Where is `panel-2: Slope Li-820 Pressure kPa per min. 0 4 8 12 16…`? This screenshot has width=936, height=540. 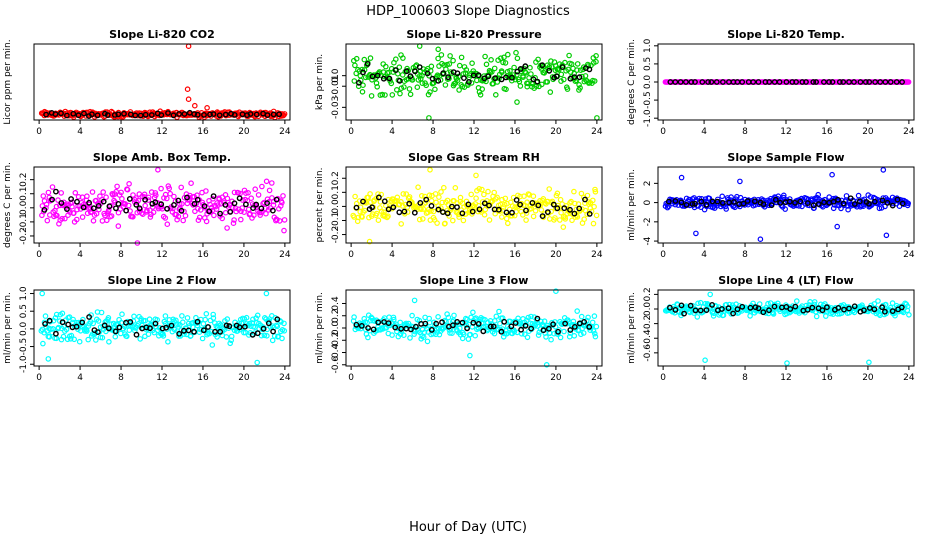 panel-2: Slope Li-820 Pressure kPa per min. 0 4 8 12 16… is located at coordinates (459, 82).